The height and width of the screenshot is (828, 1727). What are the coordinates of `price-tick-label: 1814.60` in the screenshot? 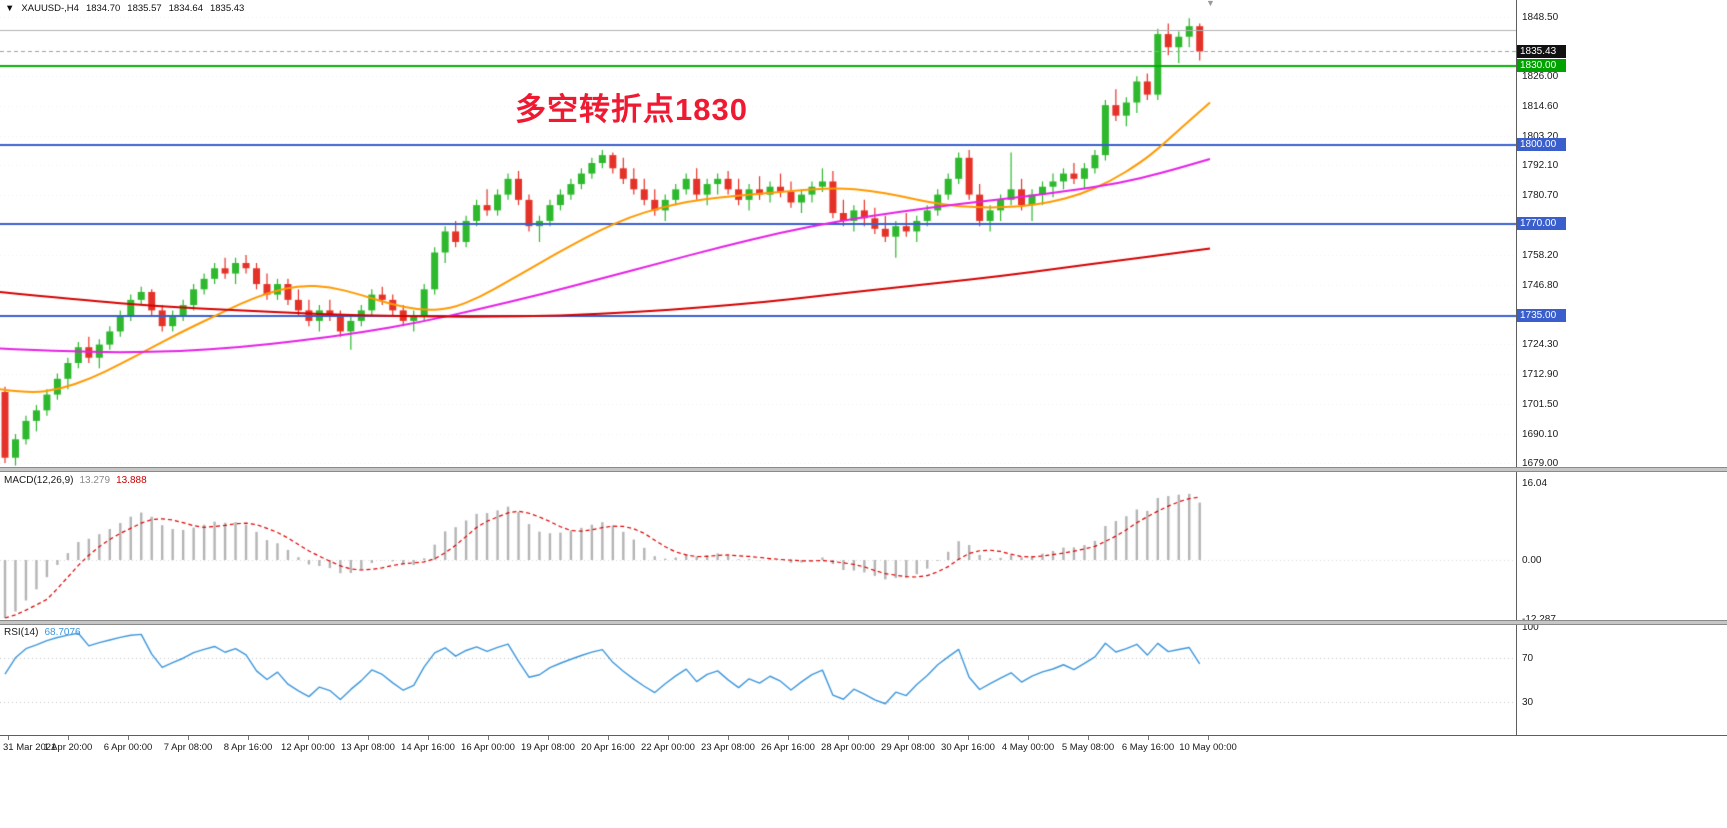 It's located at (1540, 107).